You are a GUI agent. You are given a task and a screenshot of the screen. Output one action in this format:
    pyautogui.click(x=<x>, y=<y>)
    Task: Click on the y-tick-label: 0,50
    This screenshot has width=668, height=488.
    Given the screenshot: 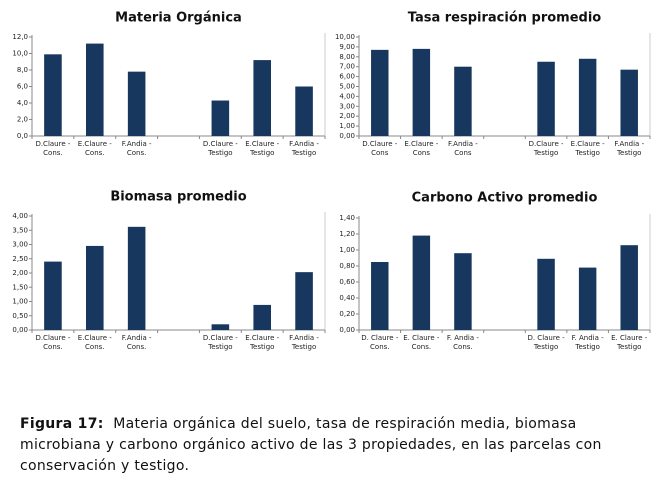 What is the action you would take?
    pyautogui.click(x=20, y=316)
    